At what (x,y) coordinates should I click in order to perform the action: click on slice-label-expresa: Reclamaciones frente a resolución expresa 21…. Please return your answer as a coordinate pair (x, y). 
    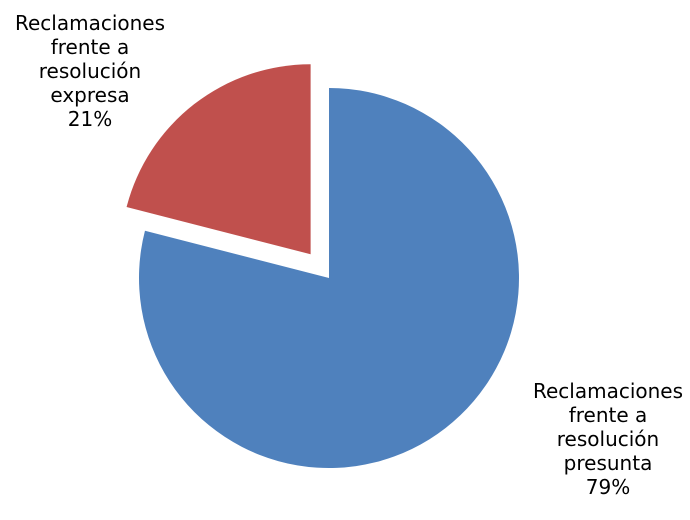
    Looking at the image, I should click on (90, 71).